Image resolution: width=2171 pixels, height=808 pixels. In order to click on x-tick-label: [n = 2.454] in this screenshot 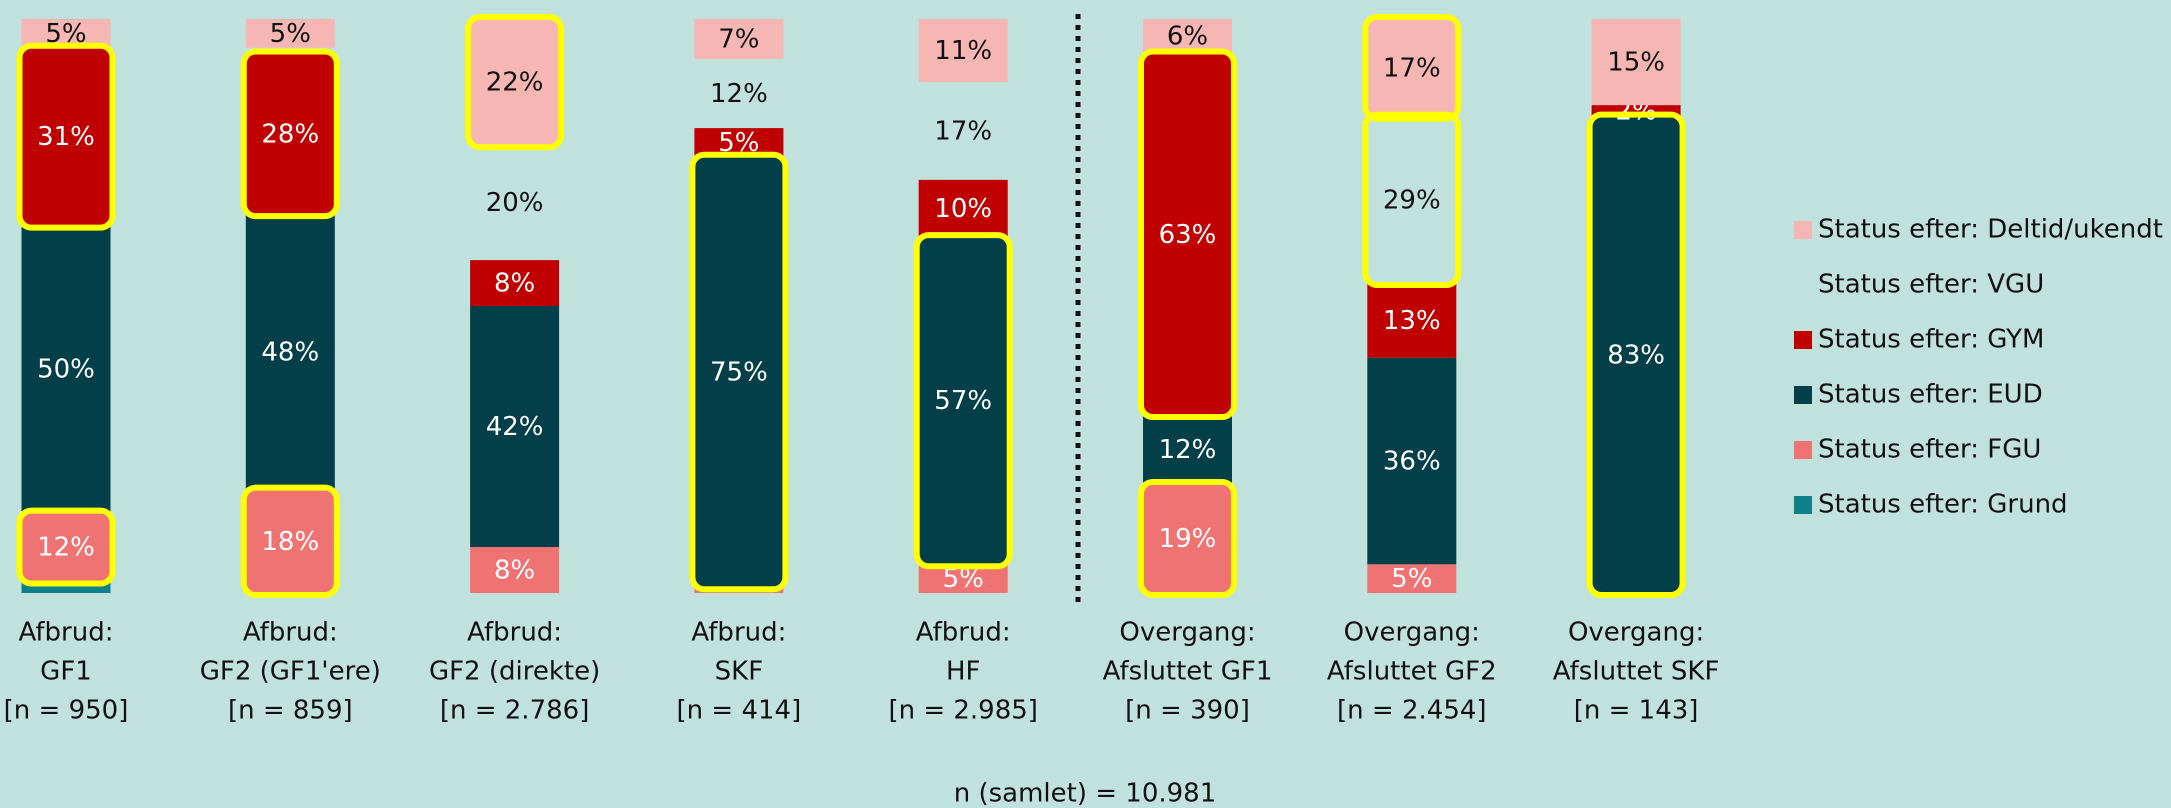, I will do `click(1412, 711)`.